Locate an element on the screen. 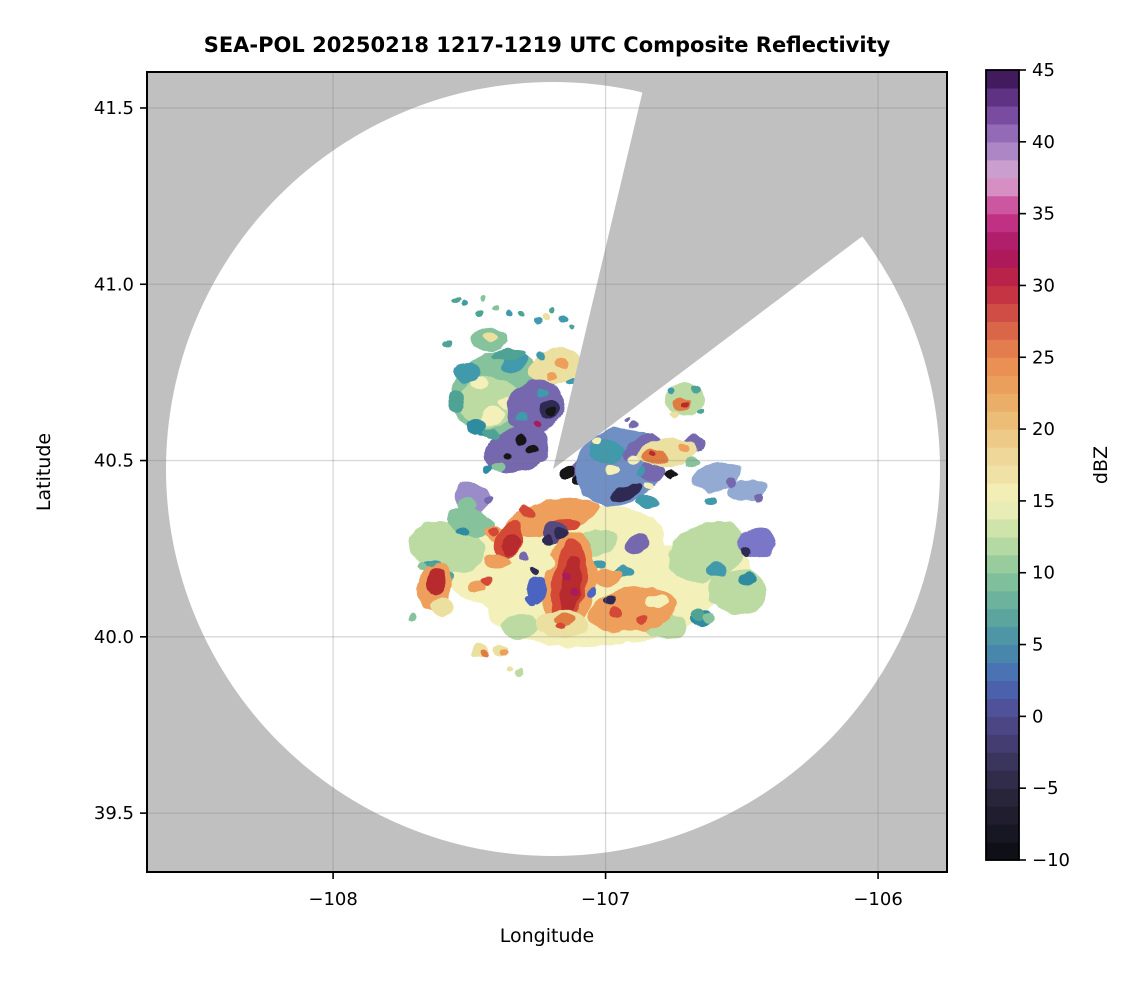 The image size is (1146, 990). colorbar-border is located at coordinates (1002, 465).